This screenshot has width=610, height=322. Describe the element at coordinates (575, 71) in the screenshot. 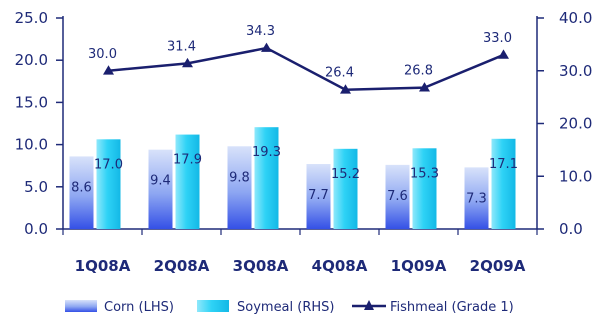

I see `right-tick-label: 30.0` at that location.